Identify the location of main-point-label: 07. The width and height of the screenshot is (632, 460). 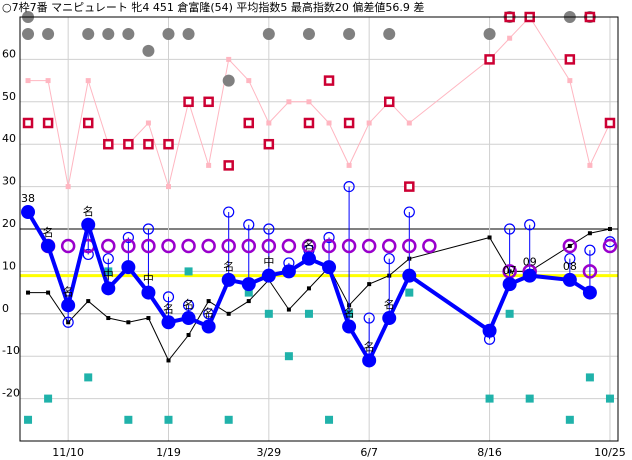
(510, 270).